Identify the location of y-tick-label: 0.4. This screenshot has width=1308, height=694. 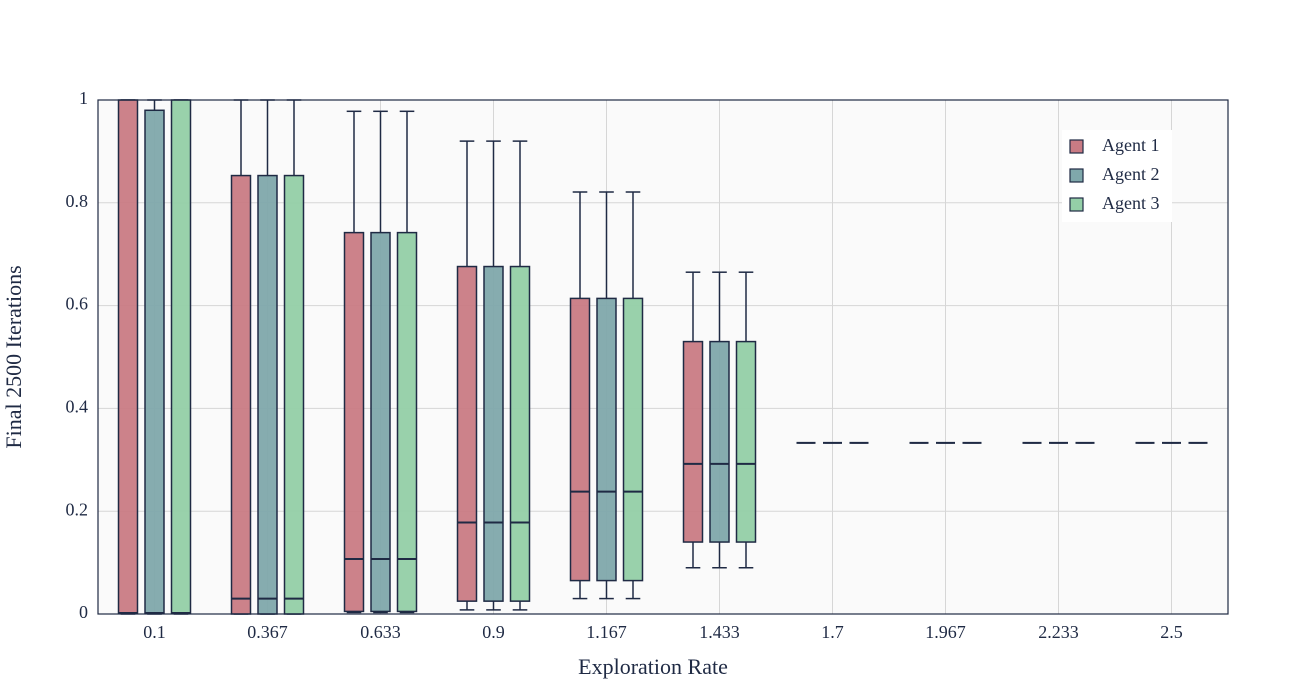
(77, 407).